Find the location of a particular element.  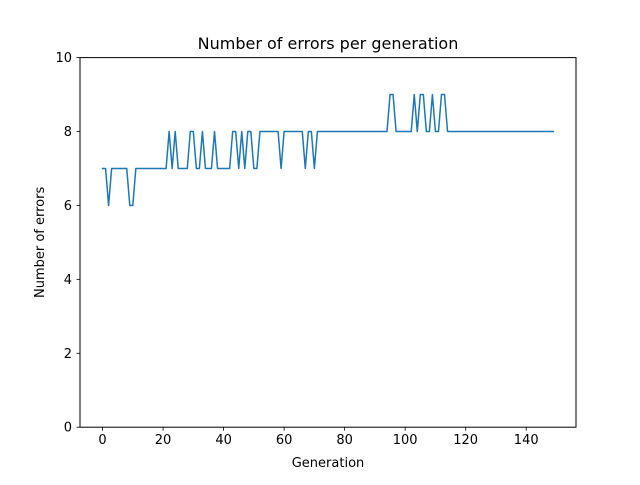

x-tick-label: 80 is located at coordinates (344, 440).